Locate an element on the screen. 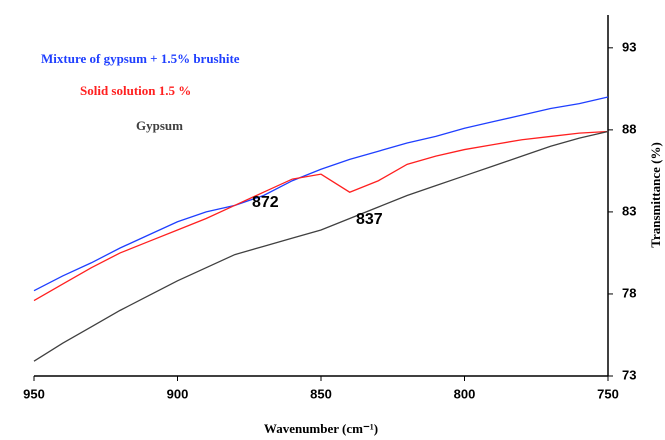 Image resolution: width=665 pixels, height=440 pixels. legend-label: Mixture of gypsum + 1.5% brushite is located at coordinates (140, 58).